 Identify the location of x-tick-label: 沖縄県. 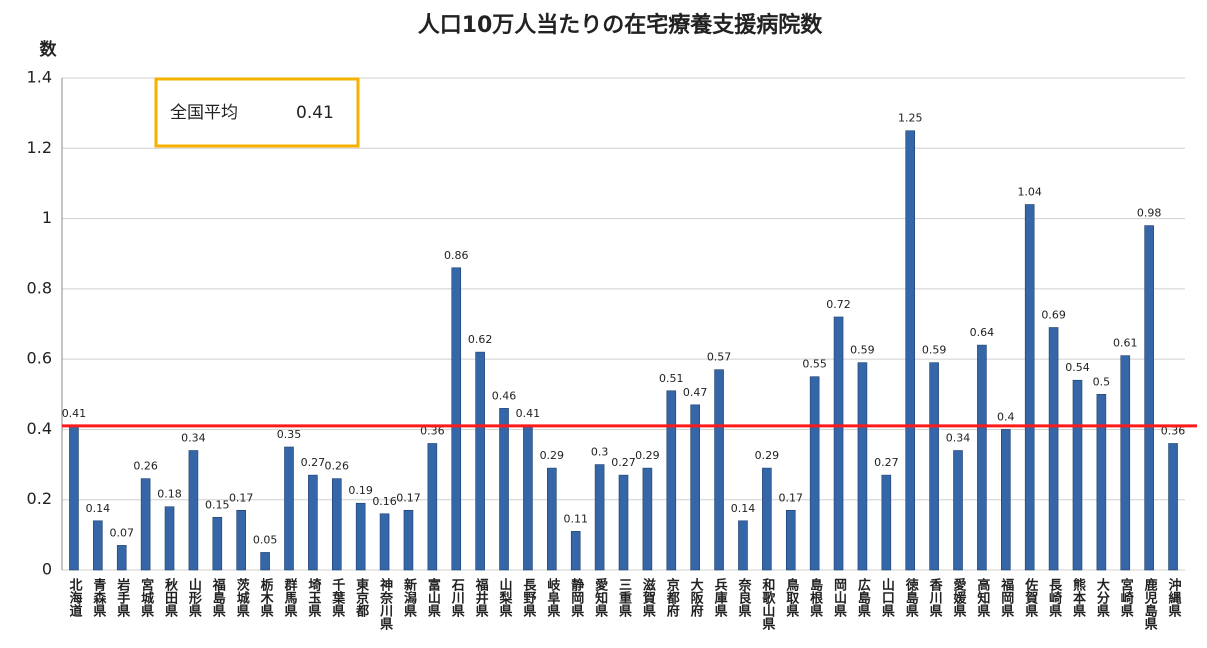
(1174, 597).